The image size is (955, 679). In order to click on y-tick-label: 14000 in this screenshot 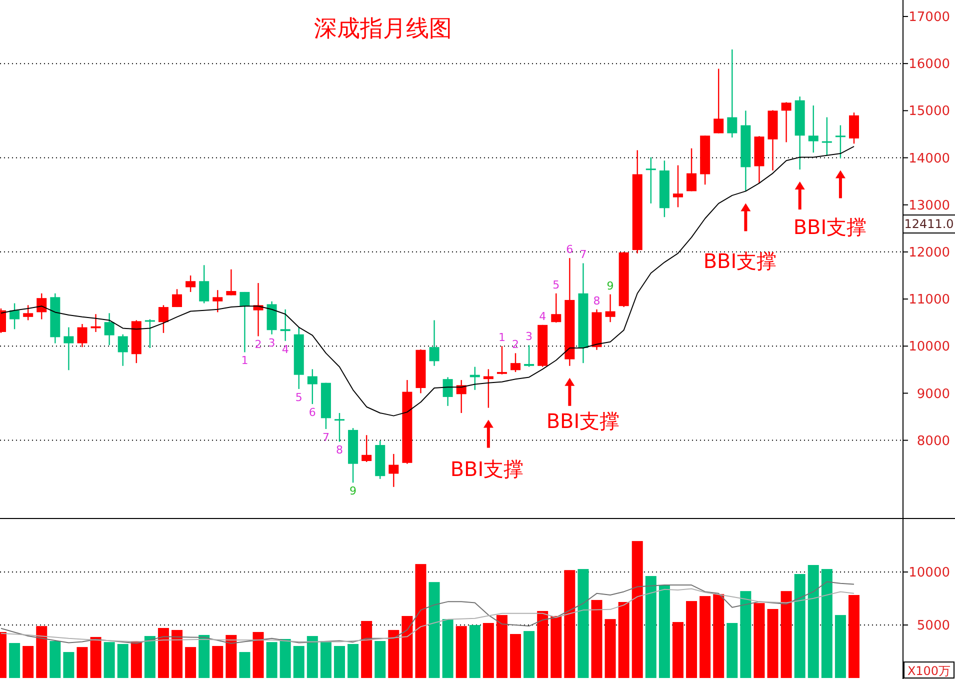, I will do `click(929, 158)`.